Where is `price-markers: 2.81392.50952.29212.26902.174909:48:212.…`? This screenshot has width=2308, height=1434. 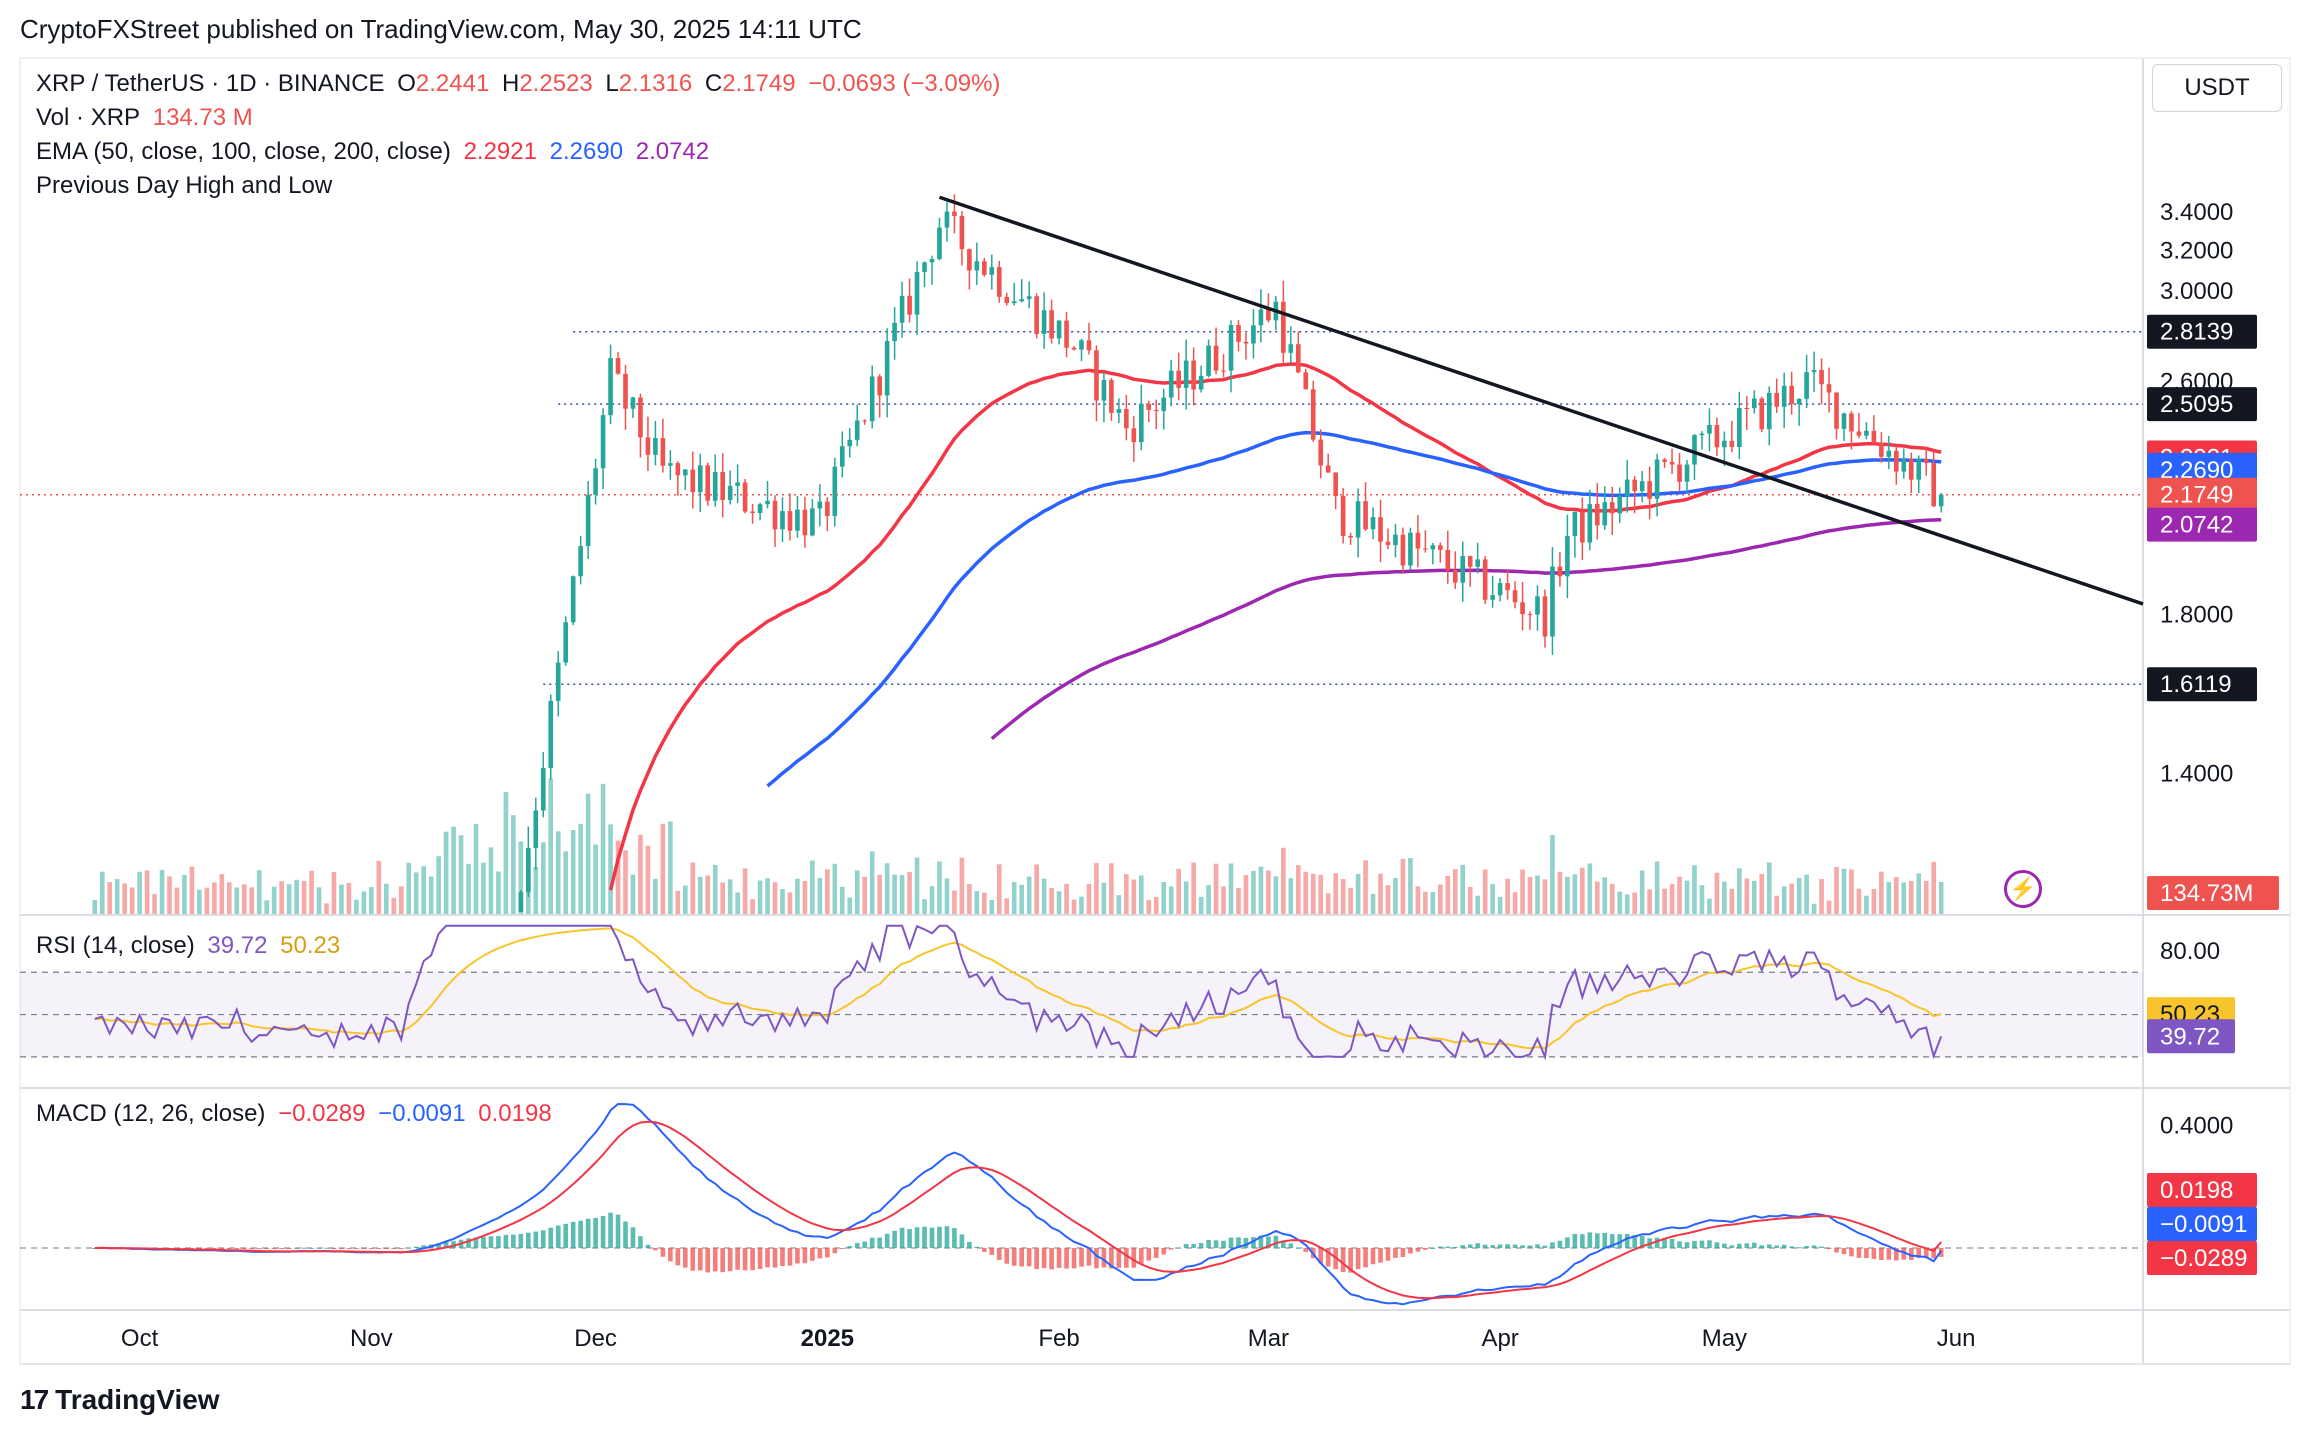
price-markers: 2.81392.50952.29212.26902.174909:48:212.… is located at coordinates (2213, 794).